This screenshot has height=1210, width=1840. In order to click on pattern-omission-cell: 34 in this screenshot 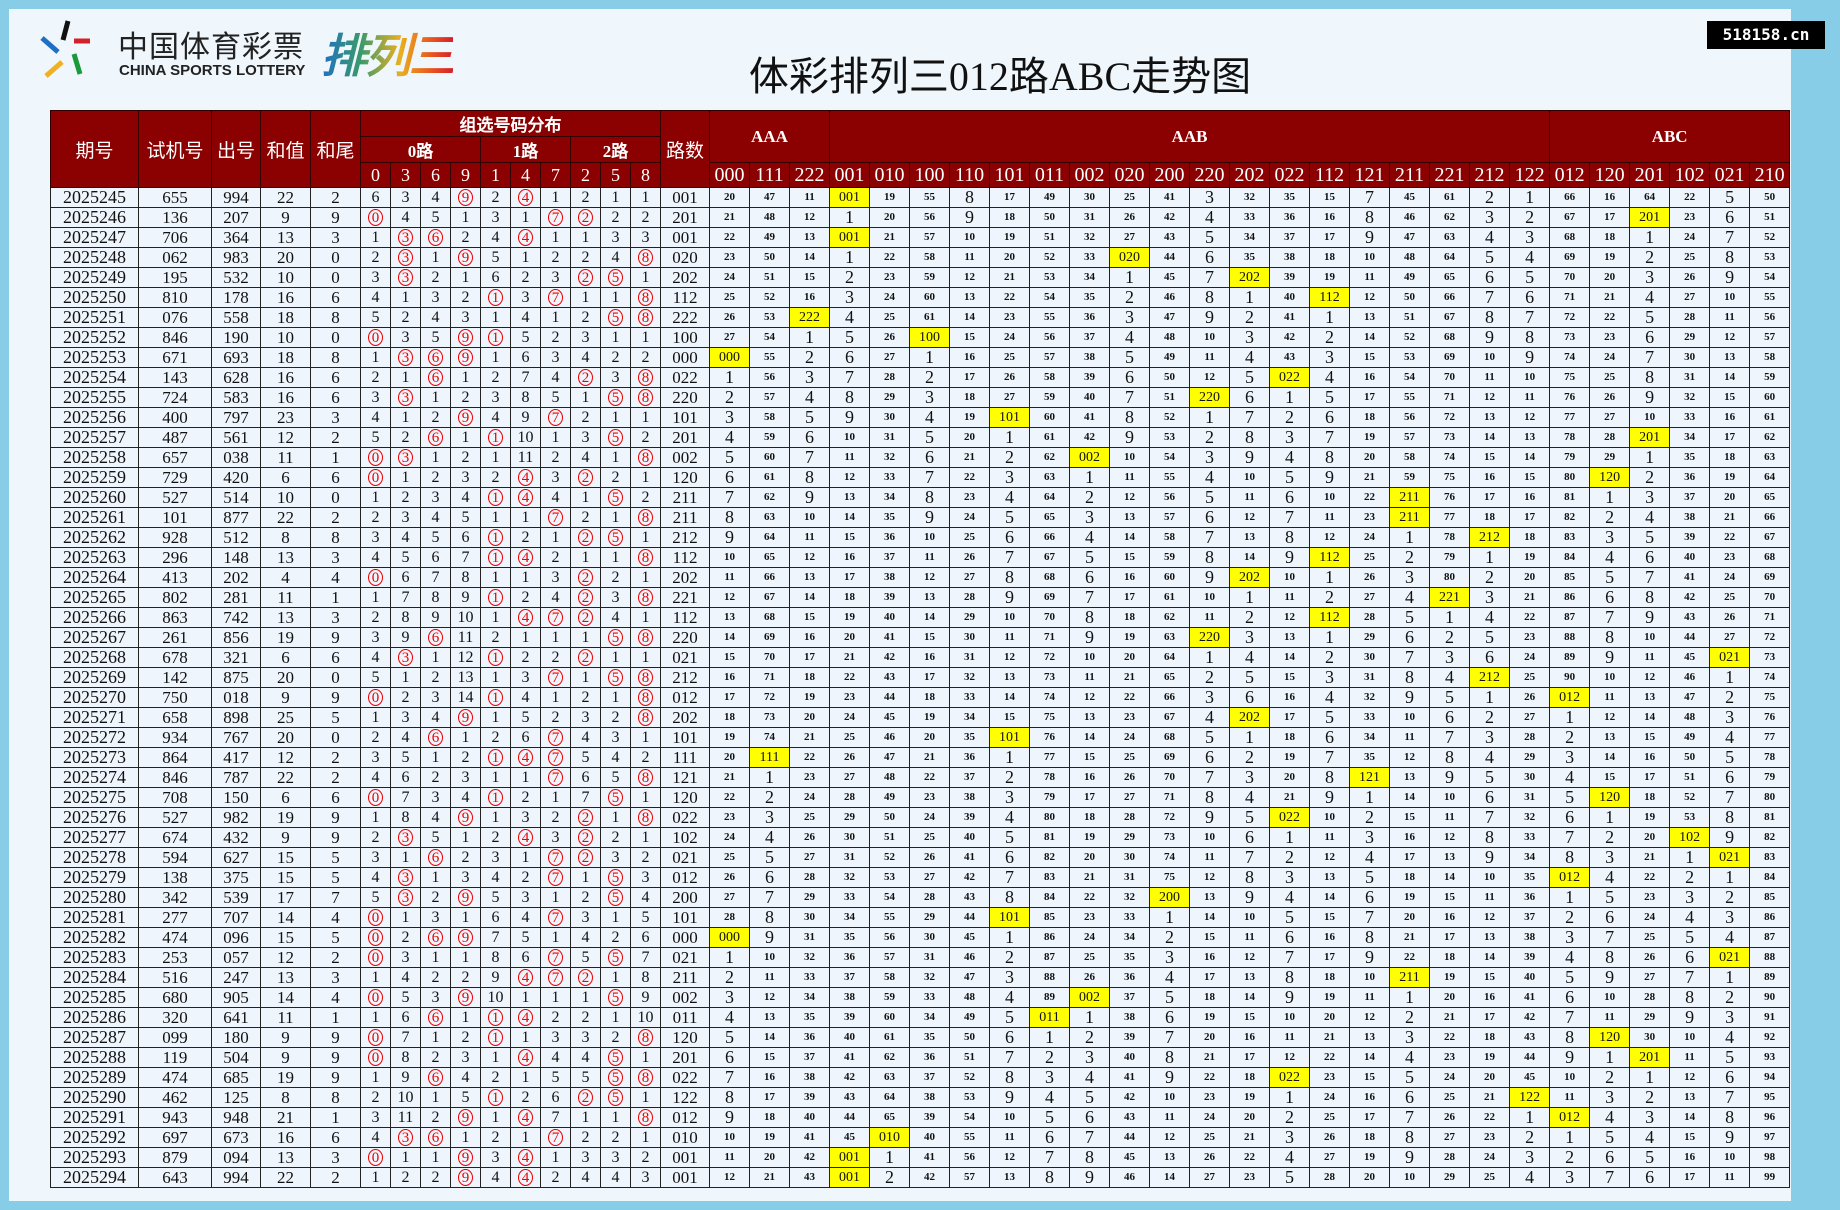, I will do `click(1090, 277)`.